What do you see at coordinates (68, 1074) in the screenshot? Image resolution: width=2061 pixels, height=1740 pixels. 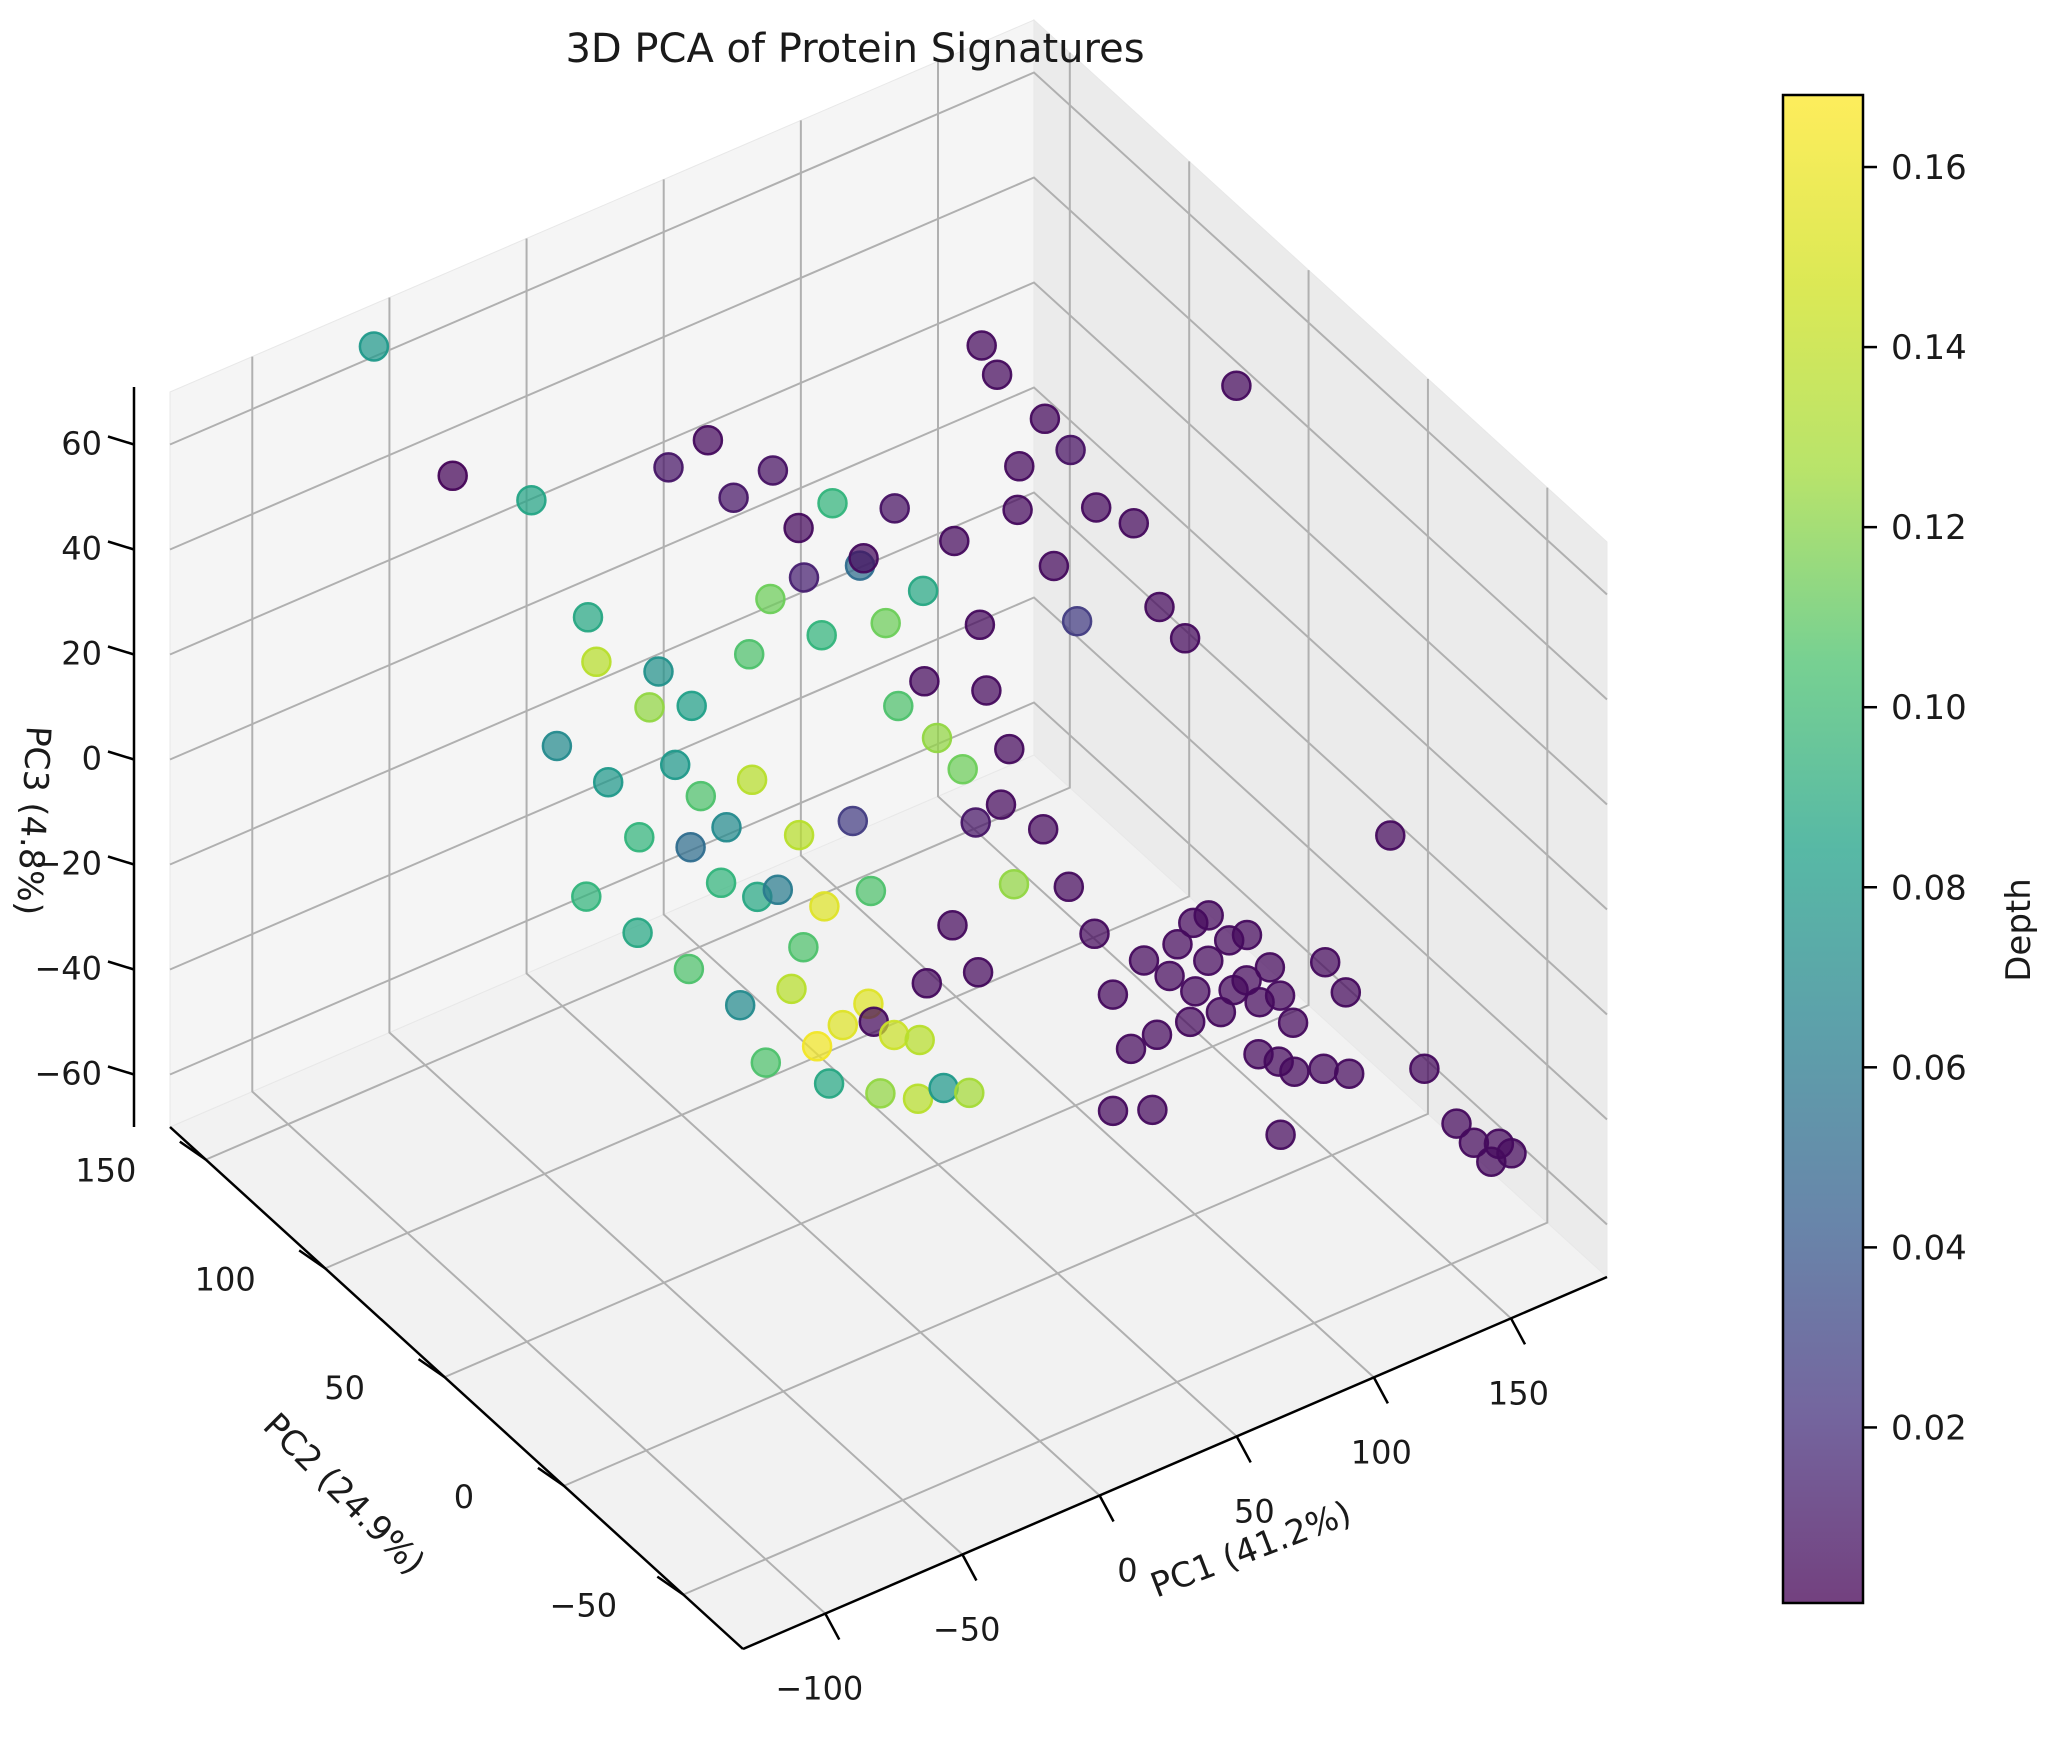 I see `z-tick-label: −60` at bounding box center [68, 1074].